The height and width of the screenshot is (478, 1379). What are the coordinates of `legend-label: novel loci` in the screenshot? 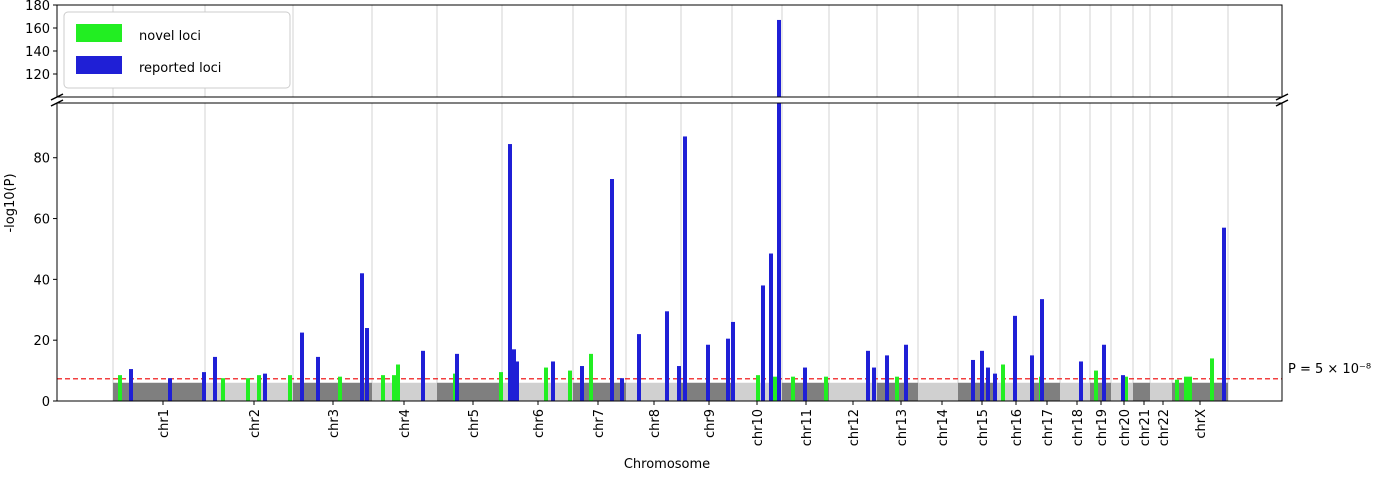 It's located at (170, 36).